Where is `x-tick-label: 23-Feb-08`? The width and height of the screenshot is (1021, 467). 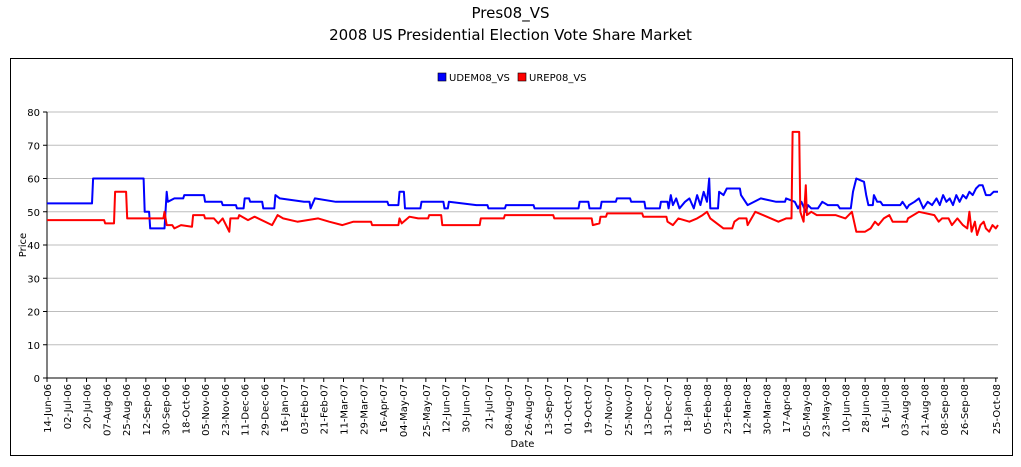
x-tick-label: 23-Feb-08 is located at coordinates (728, 409).